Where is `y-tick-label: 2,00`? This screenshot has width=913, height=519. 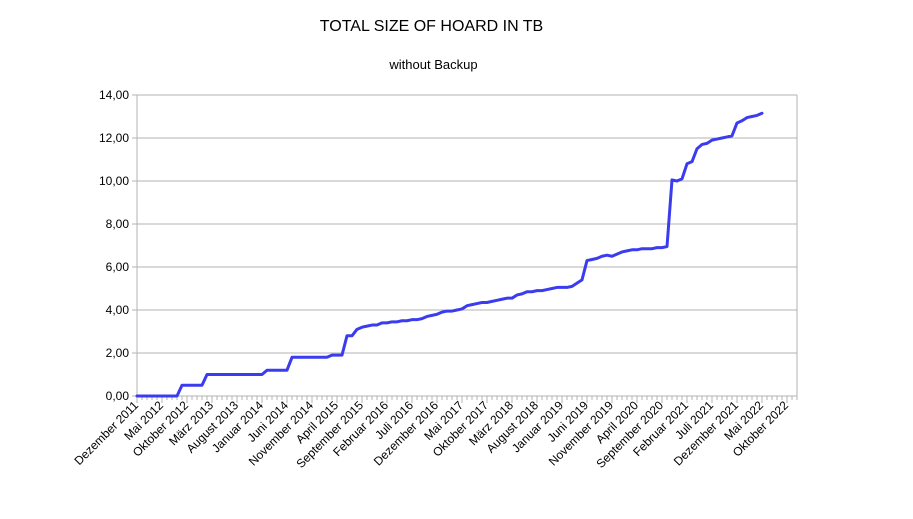 y-tick-label: 2,00 is located at coordinates (118, 353).